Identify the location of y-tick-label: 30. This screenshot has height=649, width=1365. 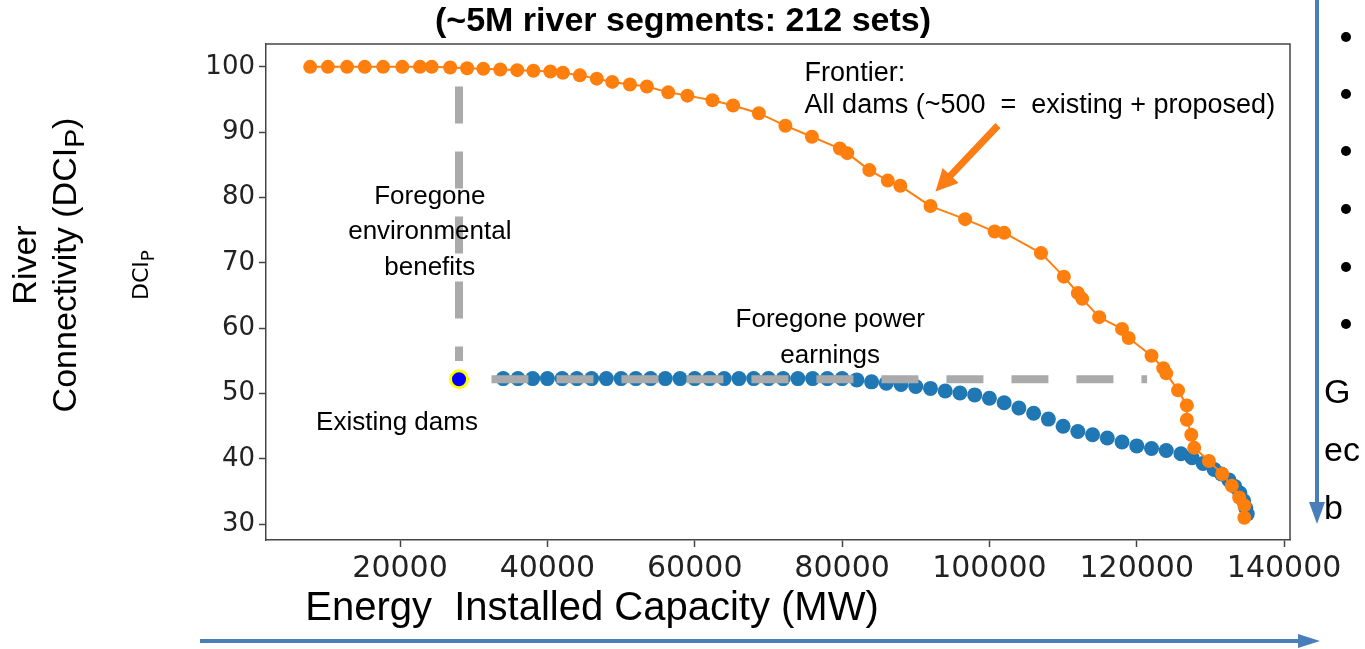
(238, 522).